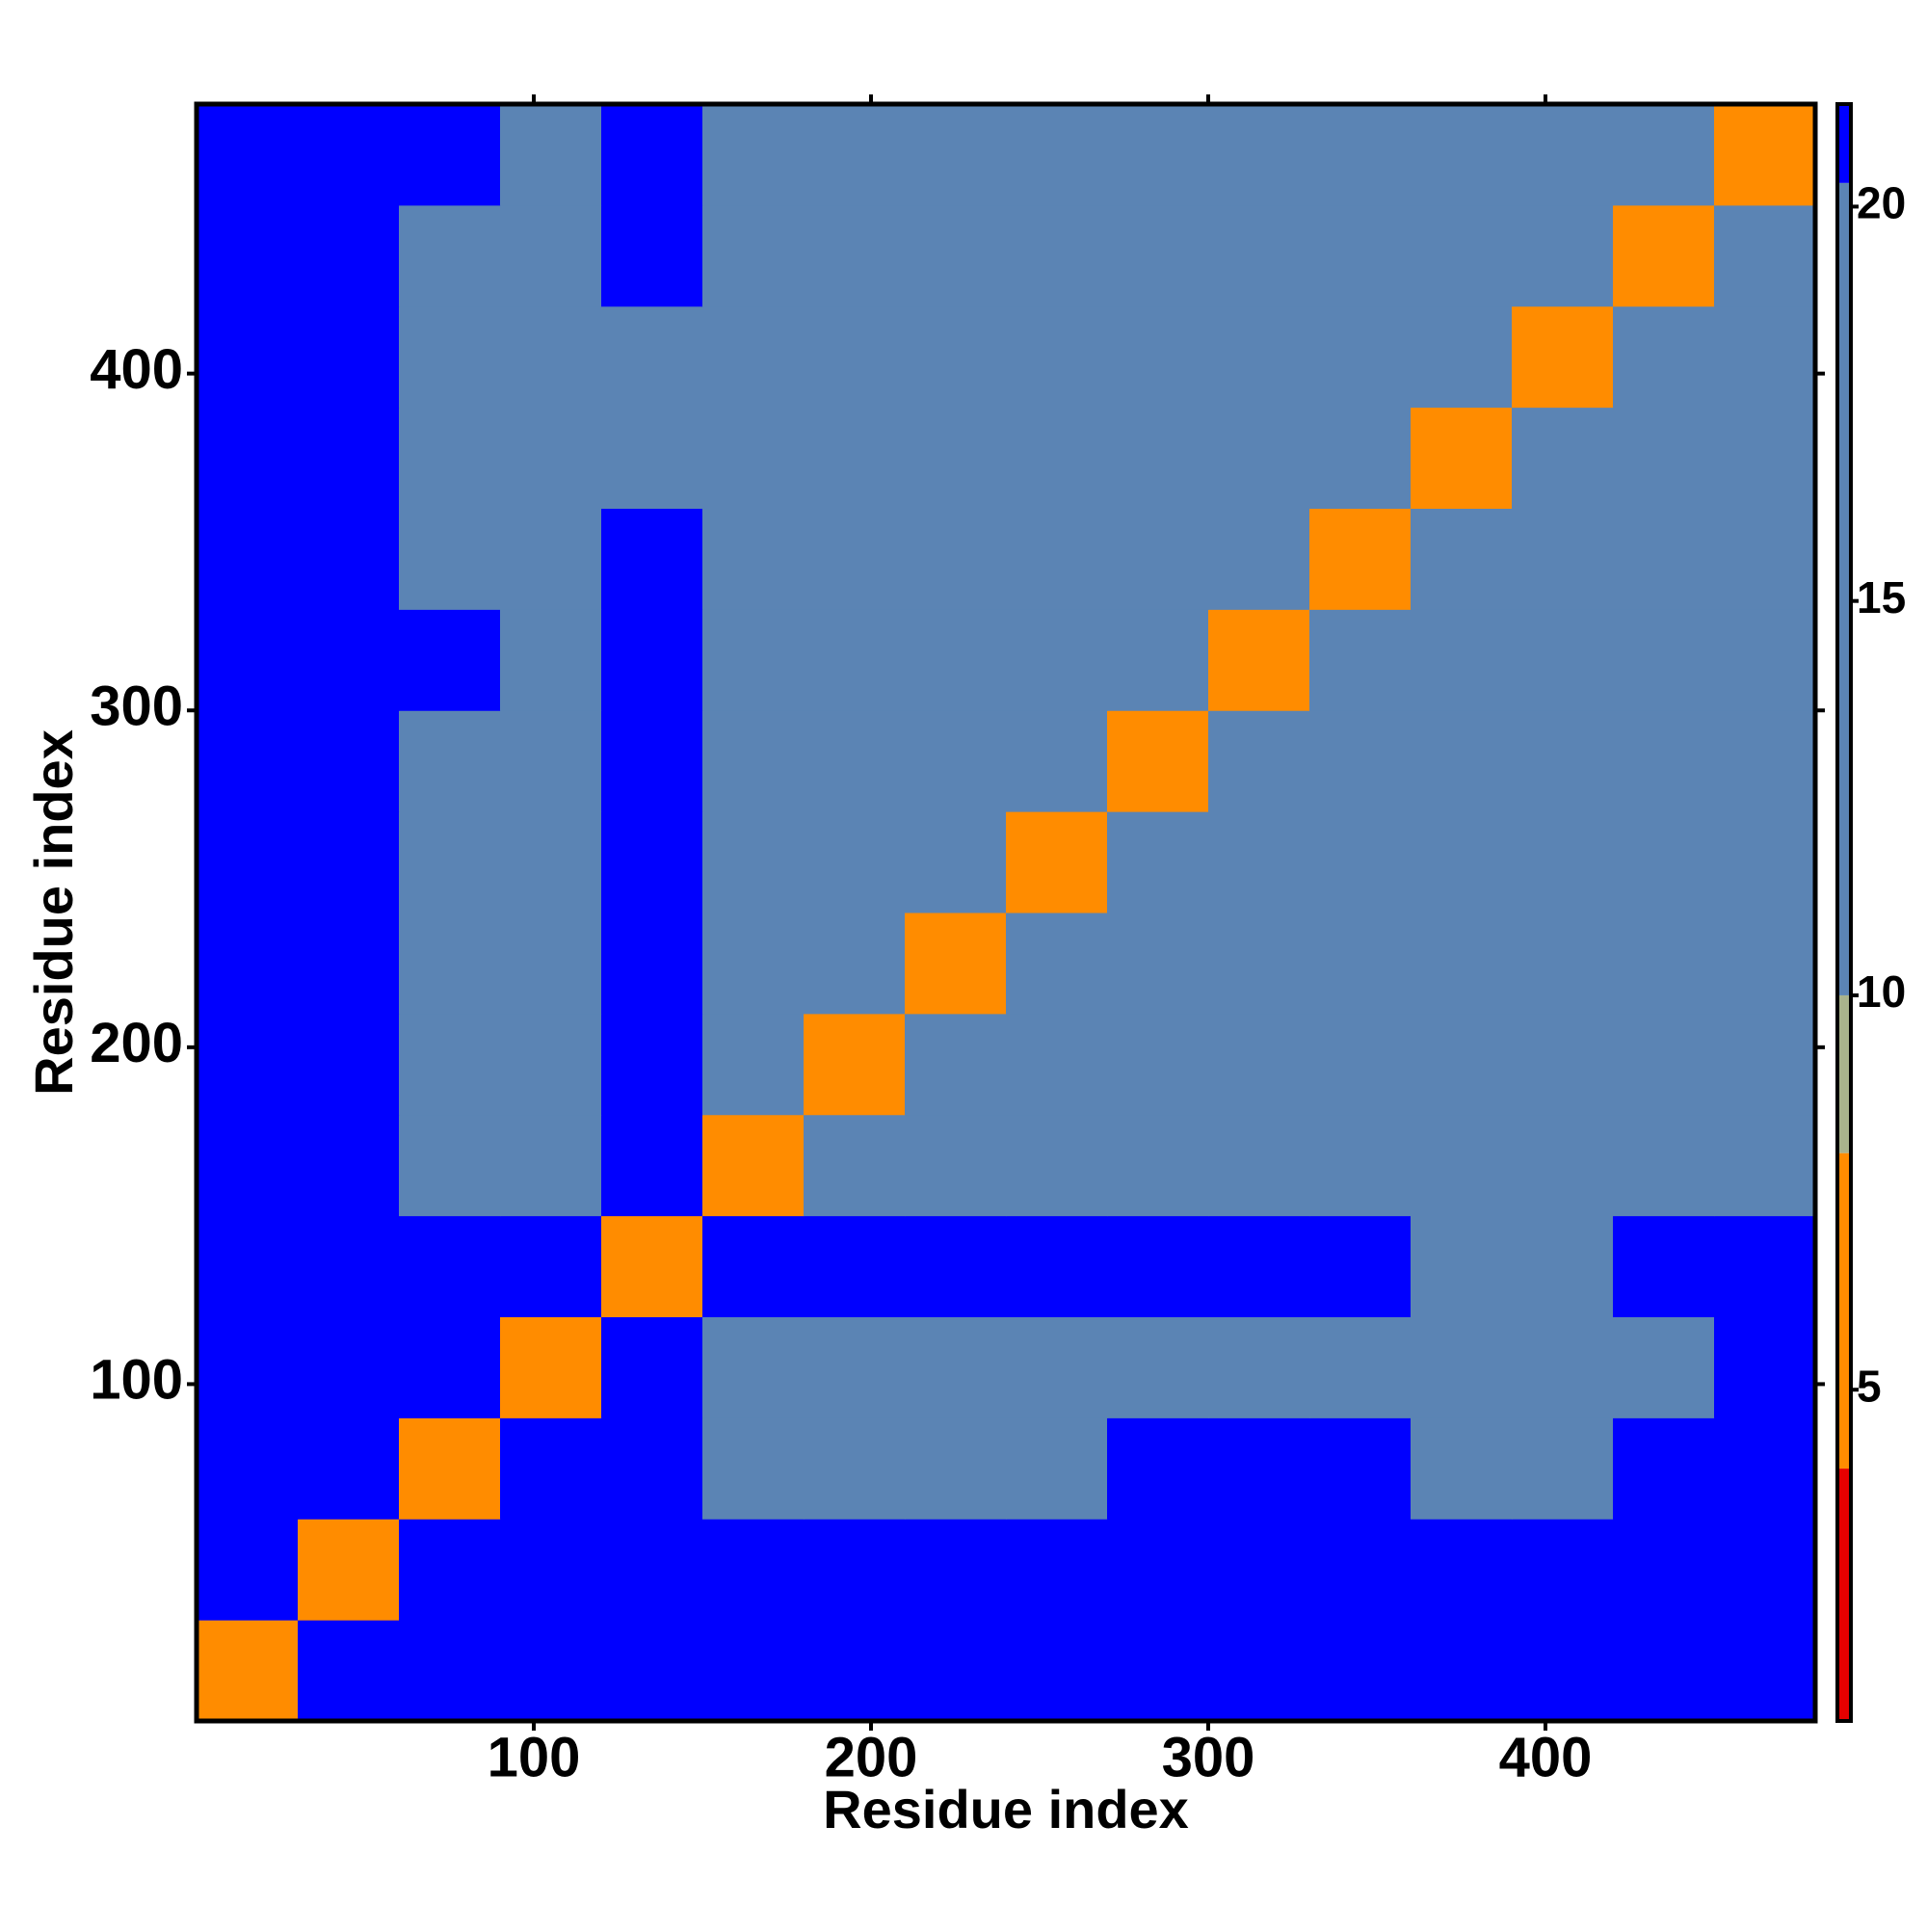 The height and width of the screenshot is (1932, 1927). Describe the element at coordinates (1881, 203) in the screenshot. I see `colorbar-tick-label: 20` at that location.